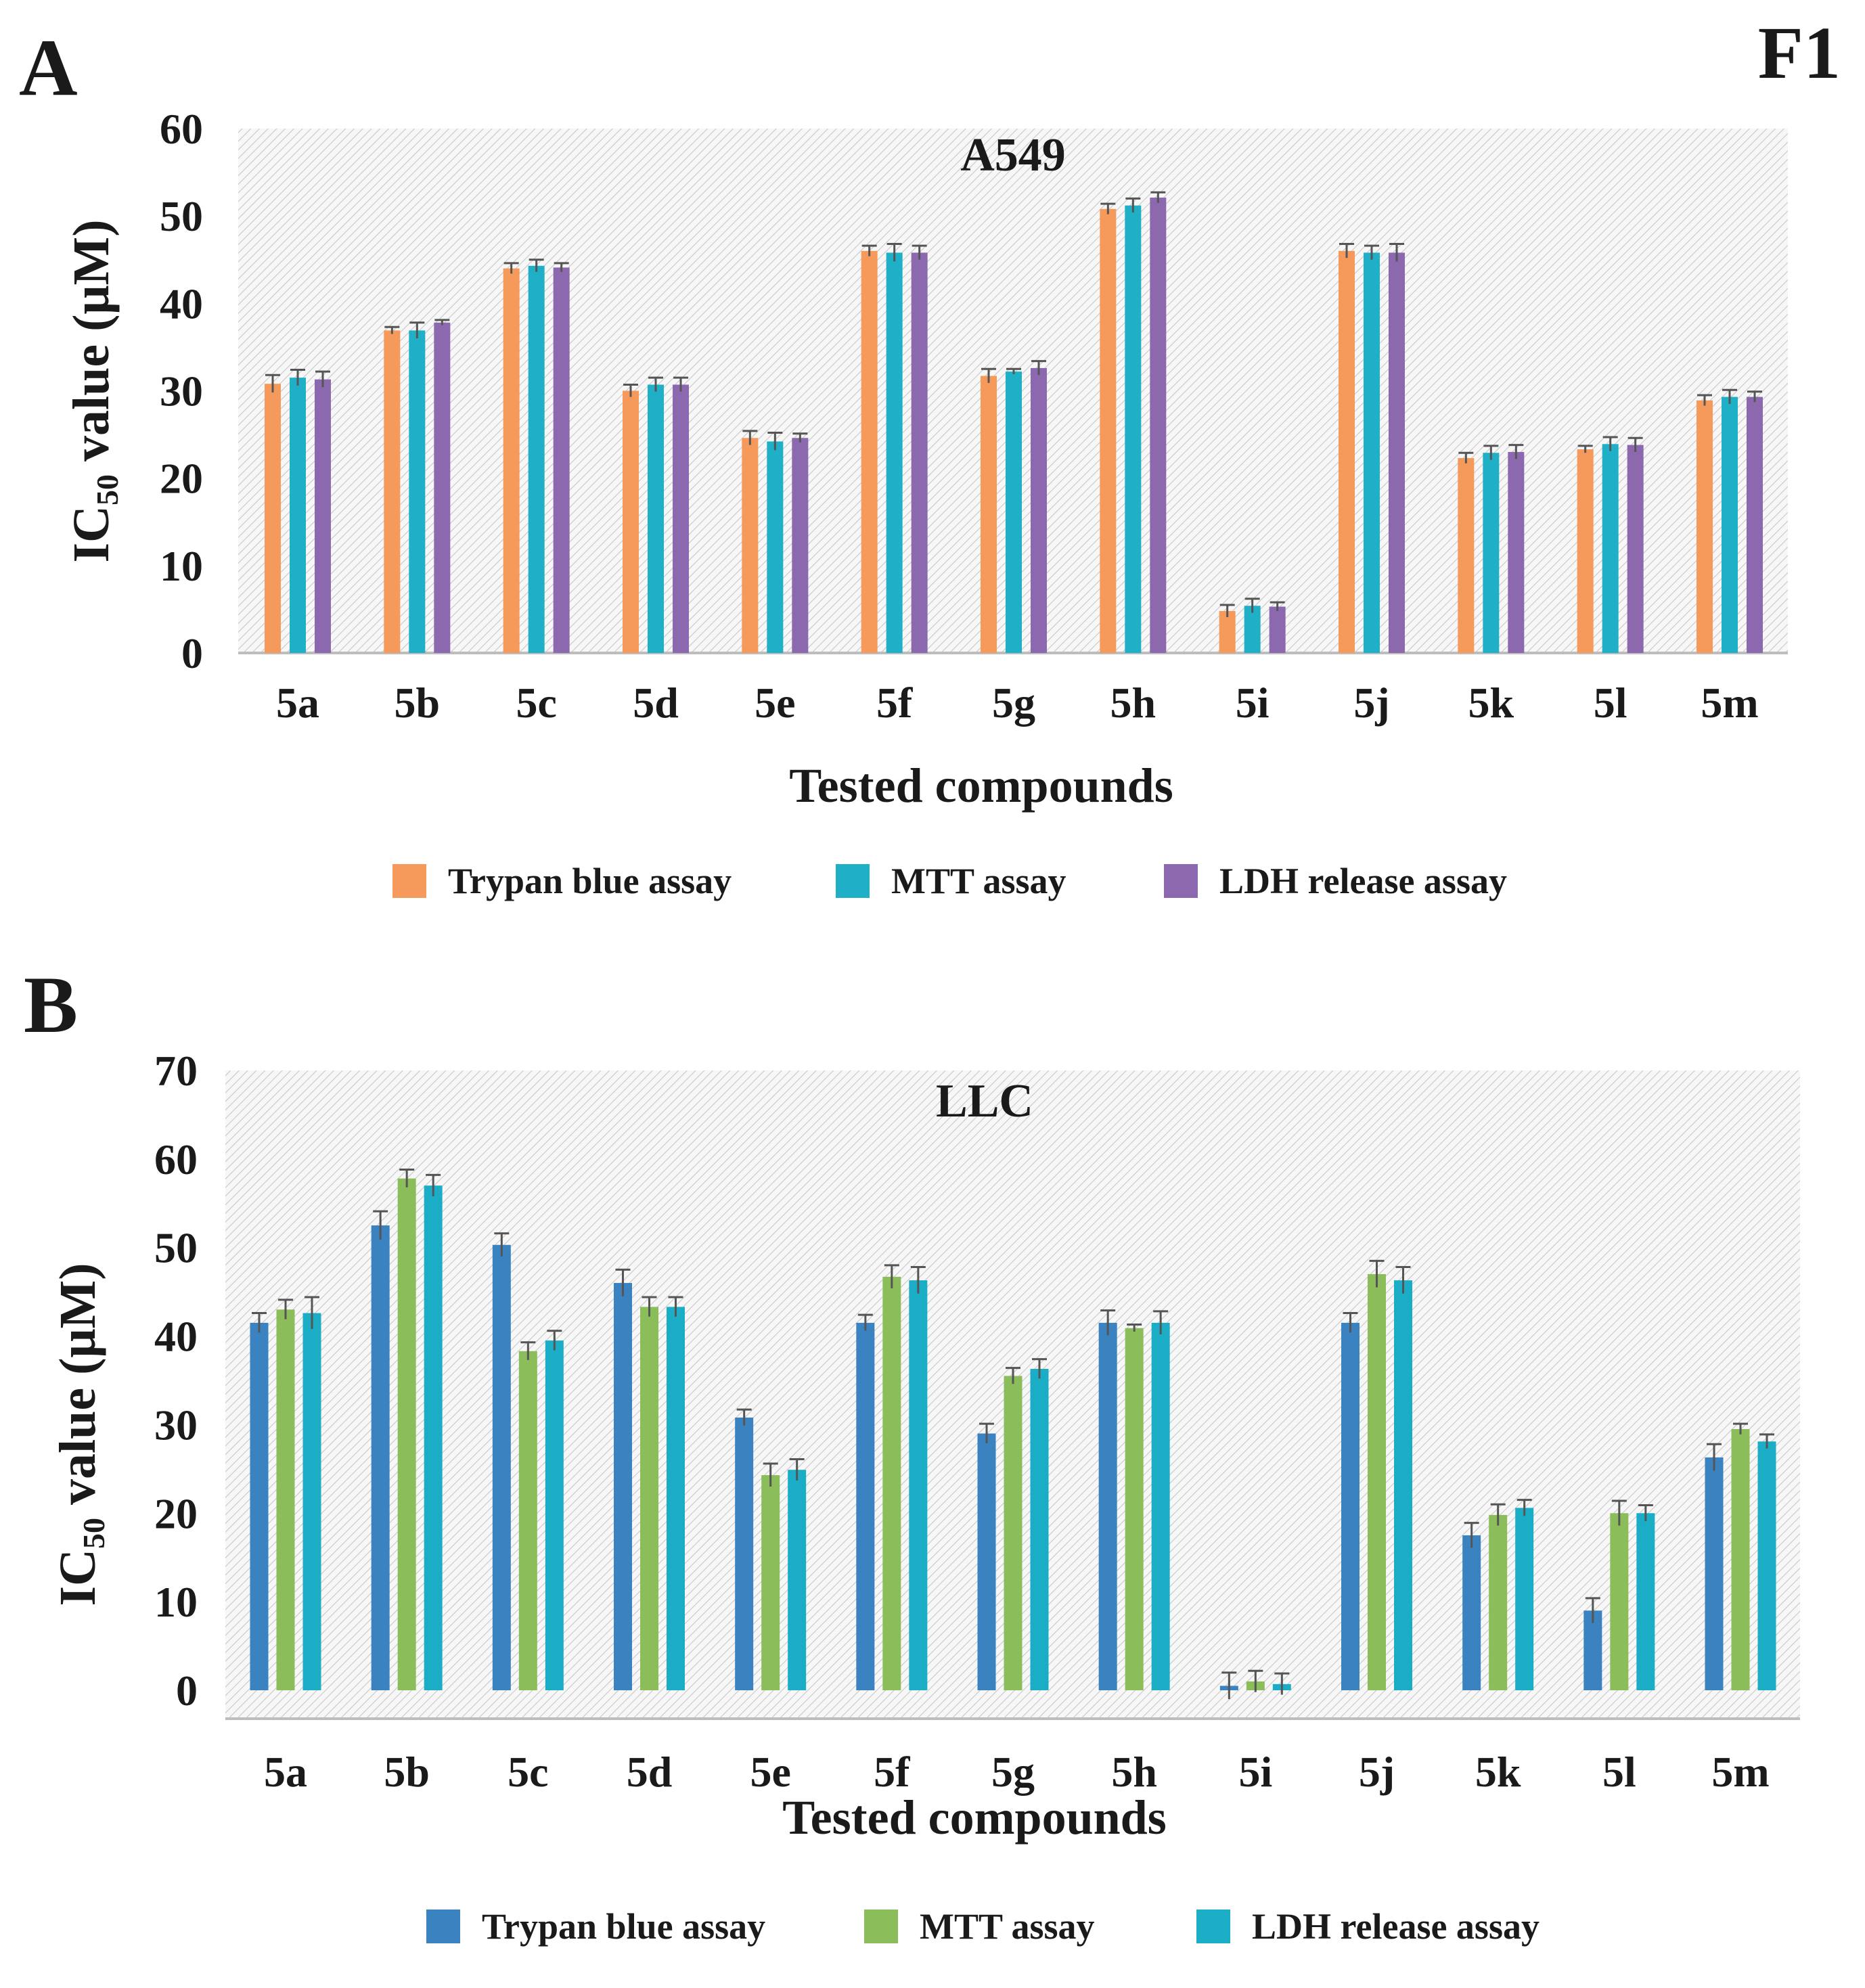 The image size is (1865, 1988). What do you see at coordinates (181, 479) in the screenshot?
I see `panel-a-y-tick-label: 20` at bounding box center [181, 479].